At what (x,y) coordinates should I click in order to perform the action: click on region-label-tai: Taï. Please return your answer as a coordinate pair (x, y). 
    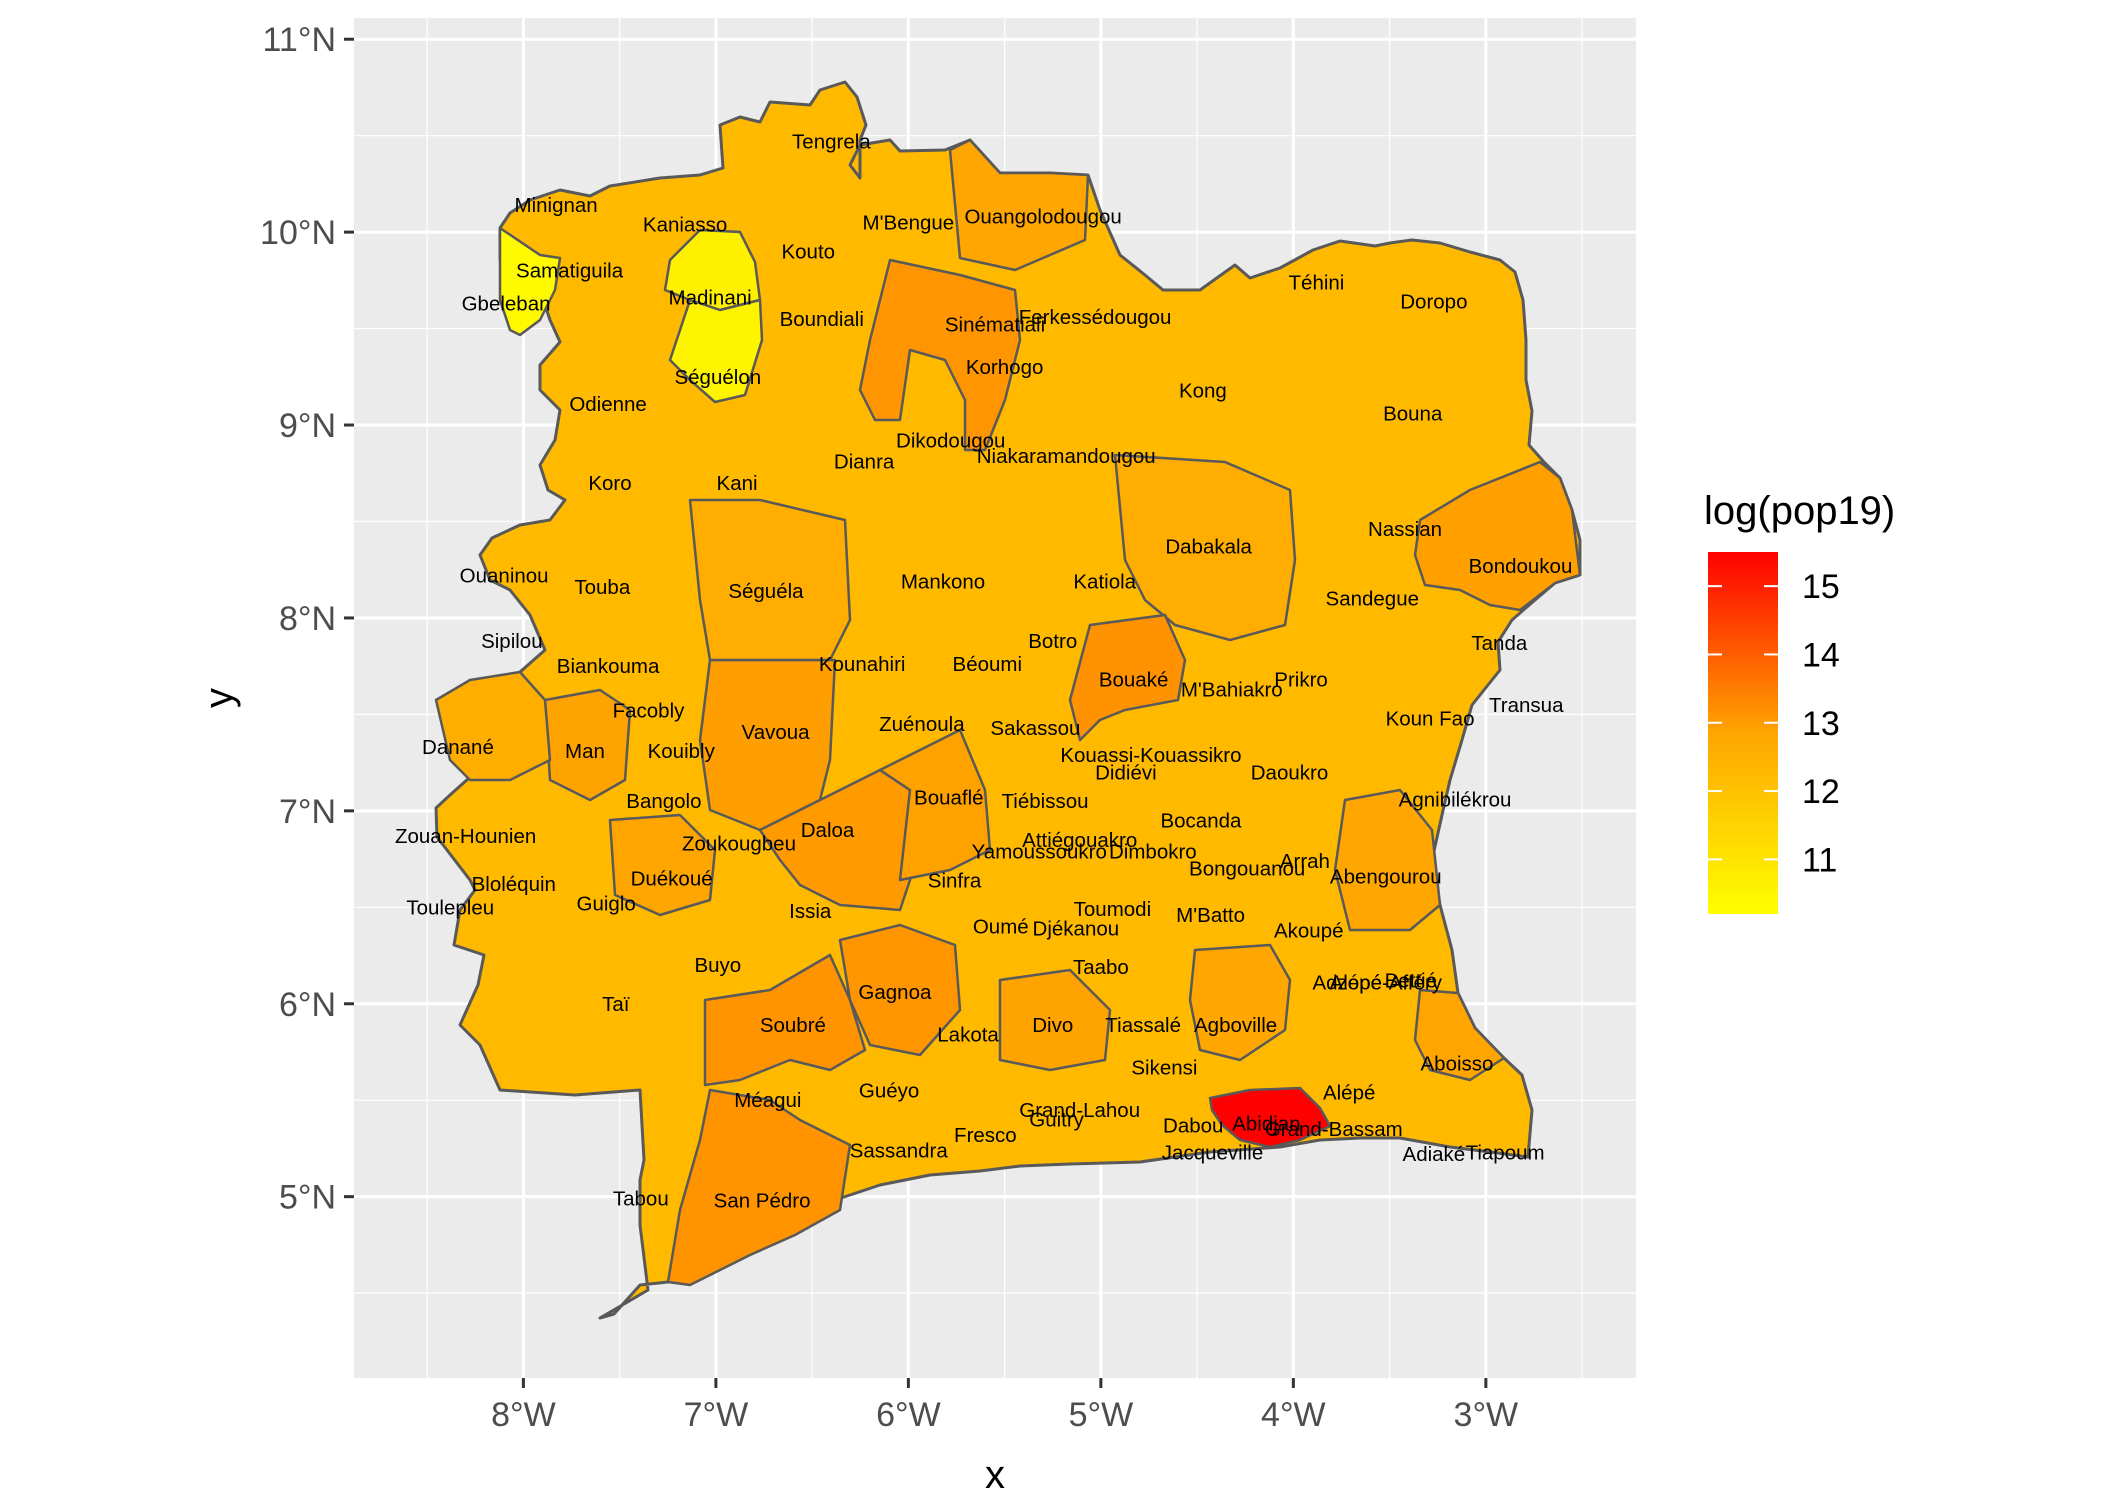
    Looking at the image, I should click on (616, 1004).